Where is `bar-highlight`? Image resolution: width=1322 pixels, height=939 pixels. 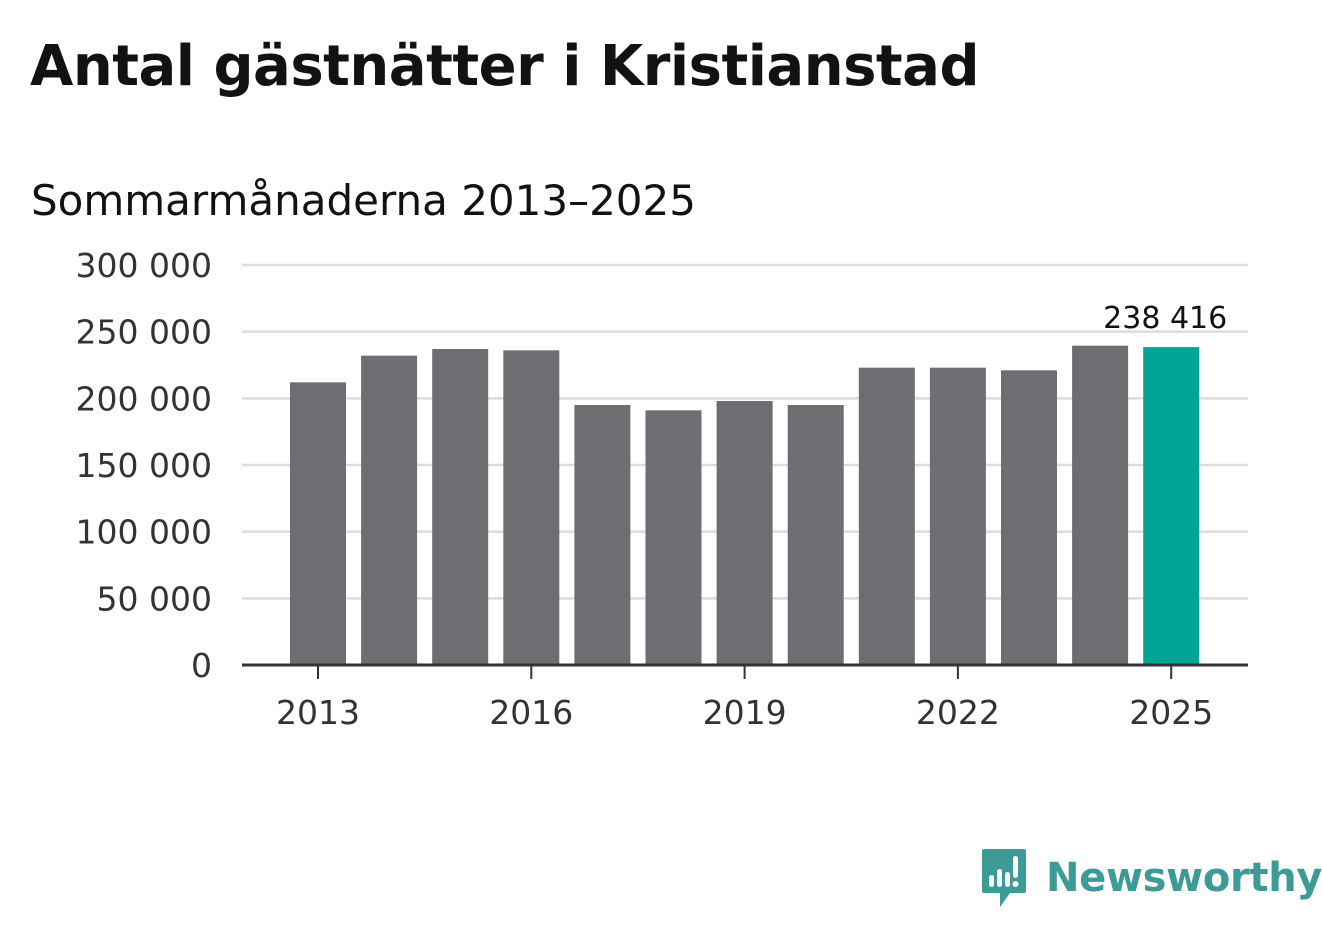 bar-highlight is located at coordinates (1171, 506).